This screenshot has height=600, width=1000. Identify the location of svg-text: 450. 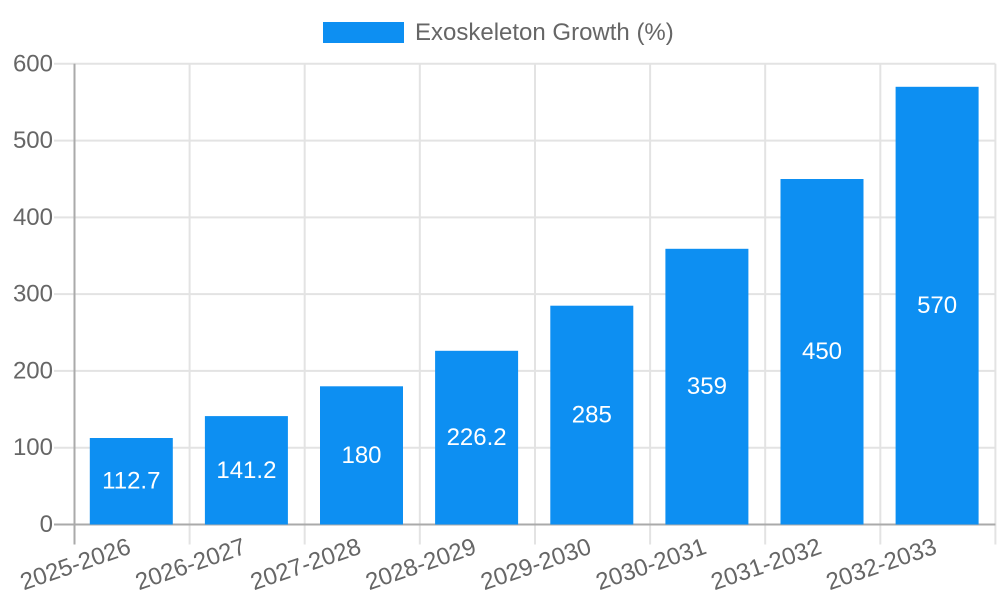
(822, 351).